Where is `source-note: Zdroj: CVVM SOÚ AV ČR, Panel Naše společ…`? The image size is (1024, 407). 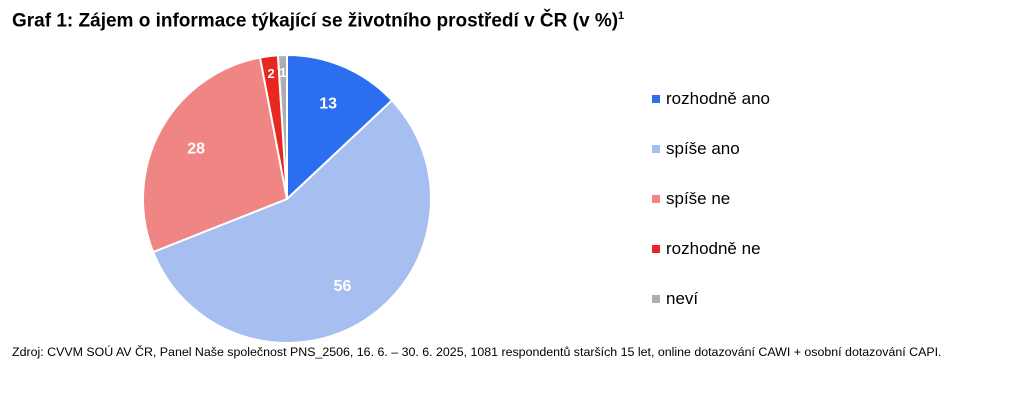 source-note: Zdroj: CVVM SOÚ AV ČR, Panel Naše společ… is located at coordinates (477, 352).